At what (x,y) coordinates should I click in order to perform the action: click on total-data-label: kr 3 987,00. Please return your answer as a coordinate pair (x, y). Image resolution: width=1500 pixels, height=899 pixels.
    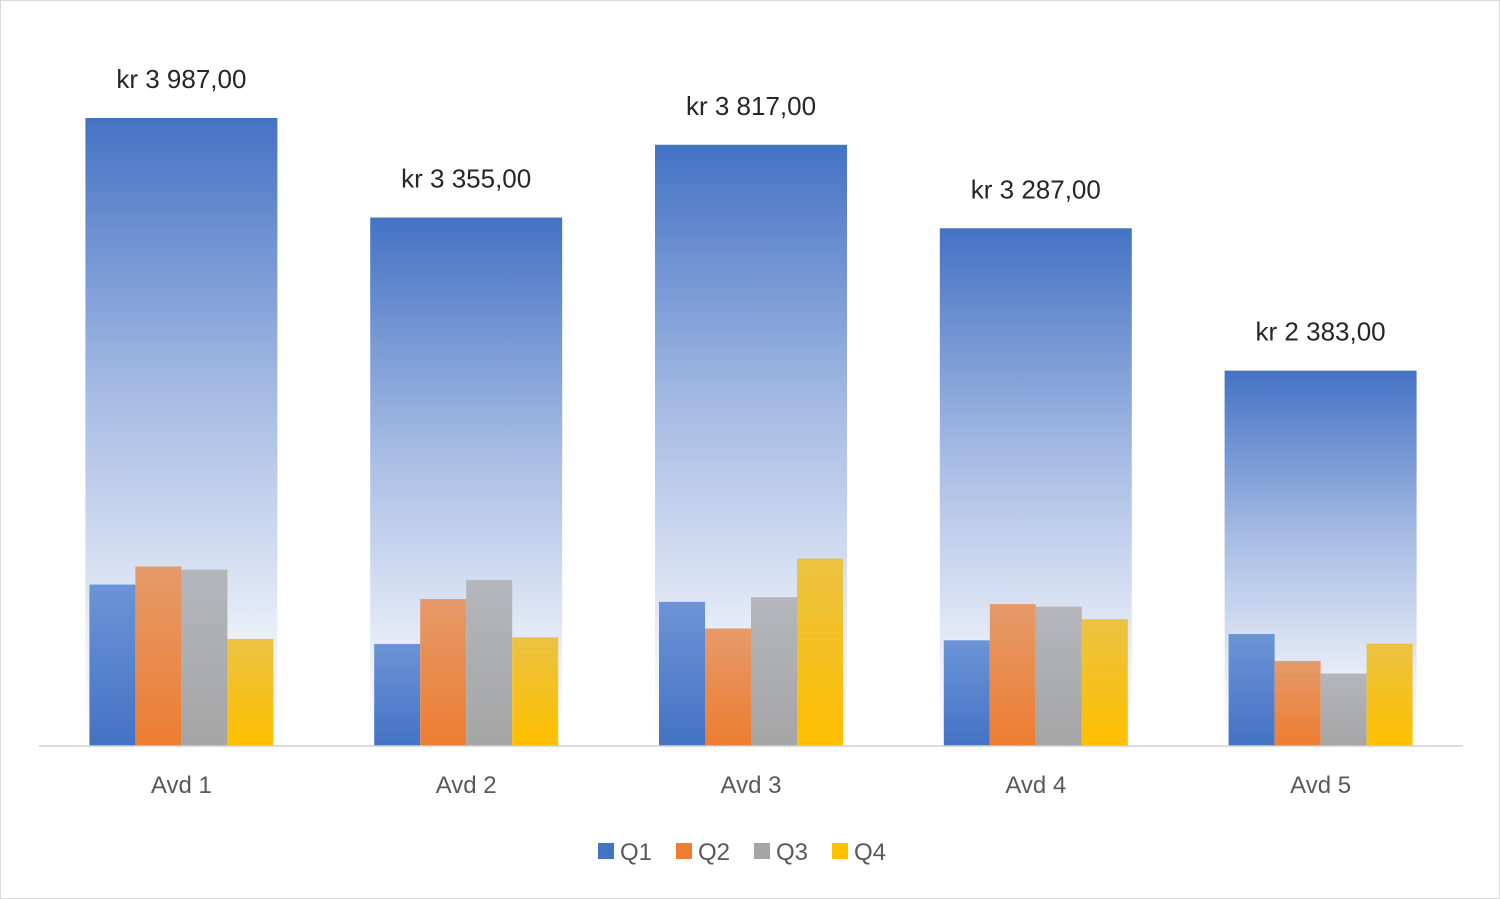
    Looking at the image, I should click on (181, 79).